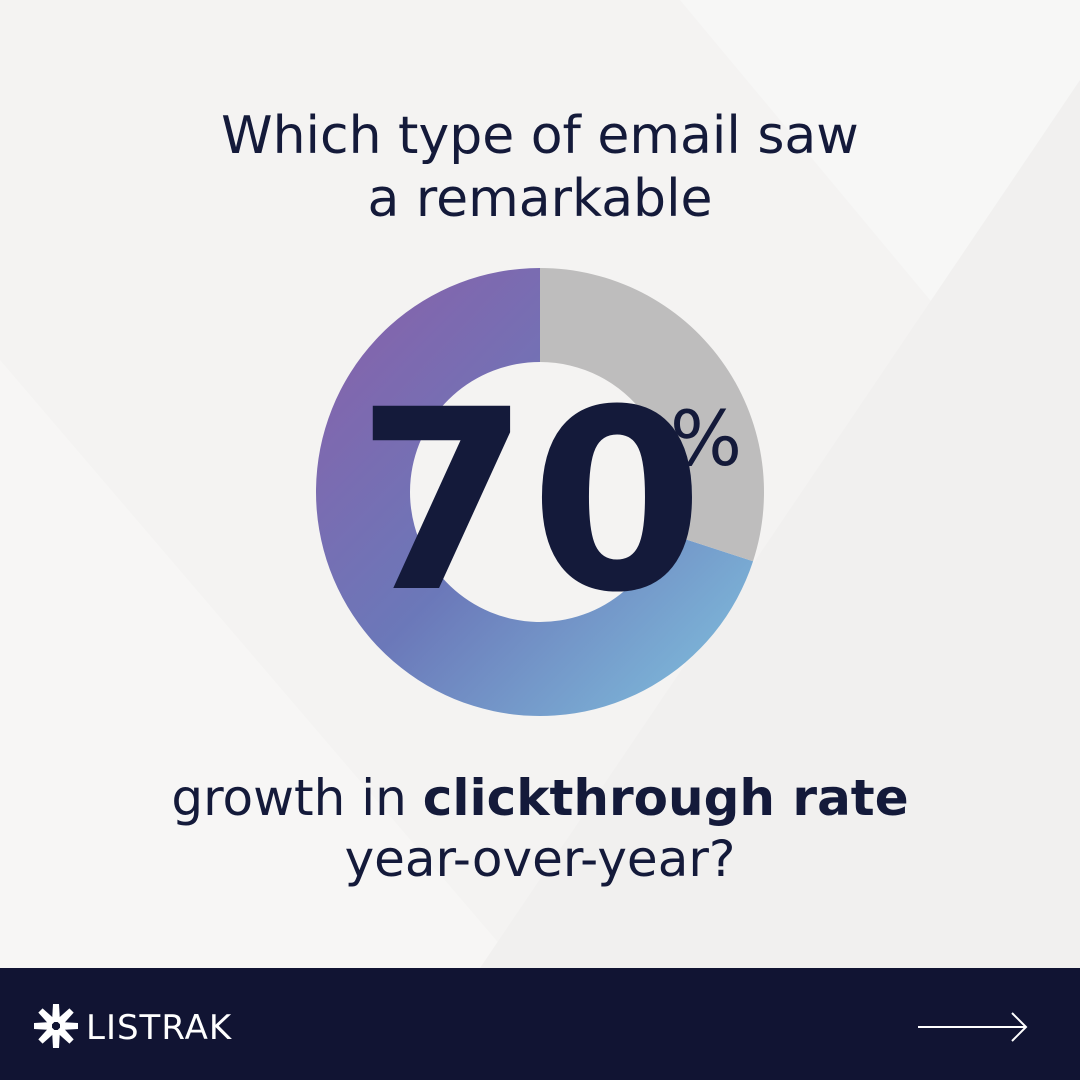 The height and width of the screenshot is (1080, 1080). What do you see at coordinates (56, 1026) in the screenshot?
I see `logo-icon` at bounding box center [56, 1026].